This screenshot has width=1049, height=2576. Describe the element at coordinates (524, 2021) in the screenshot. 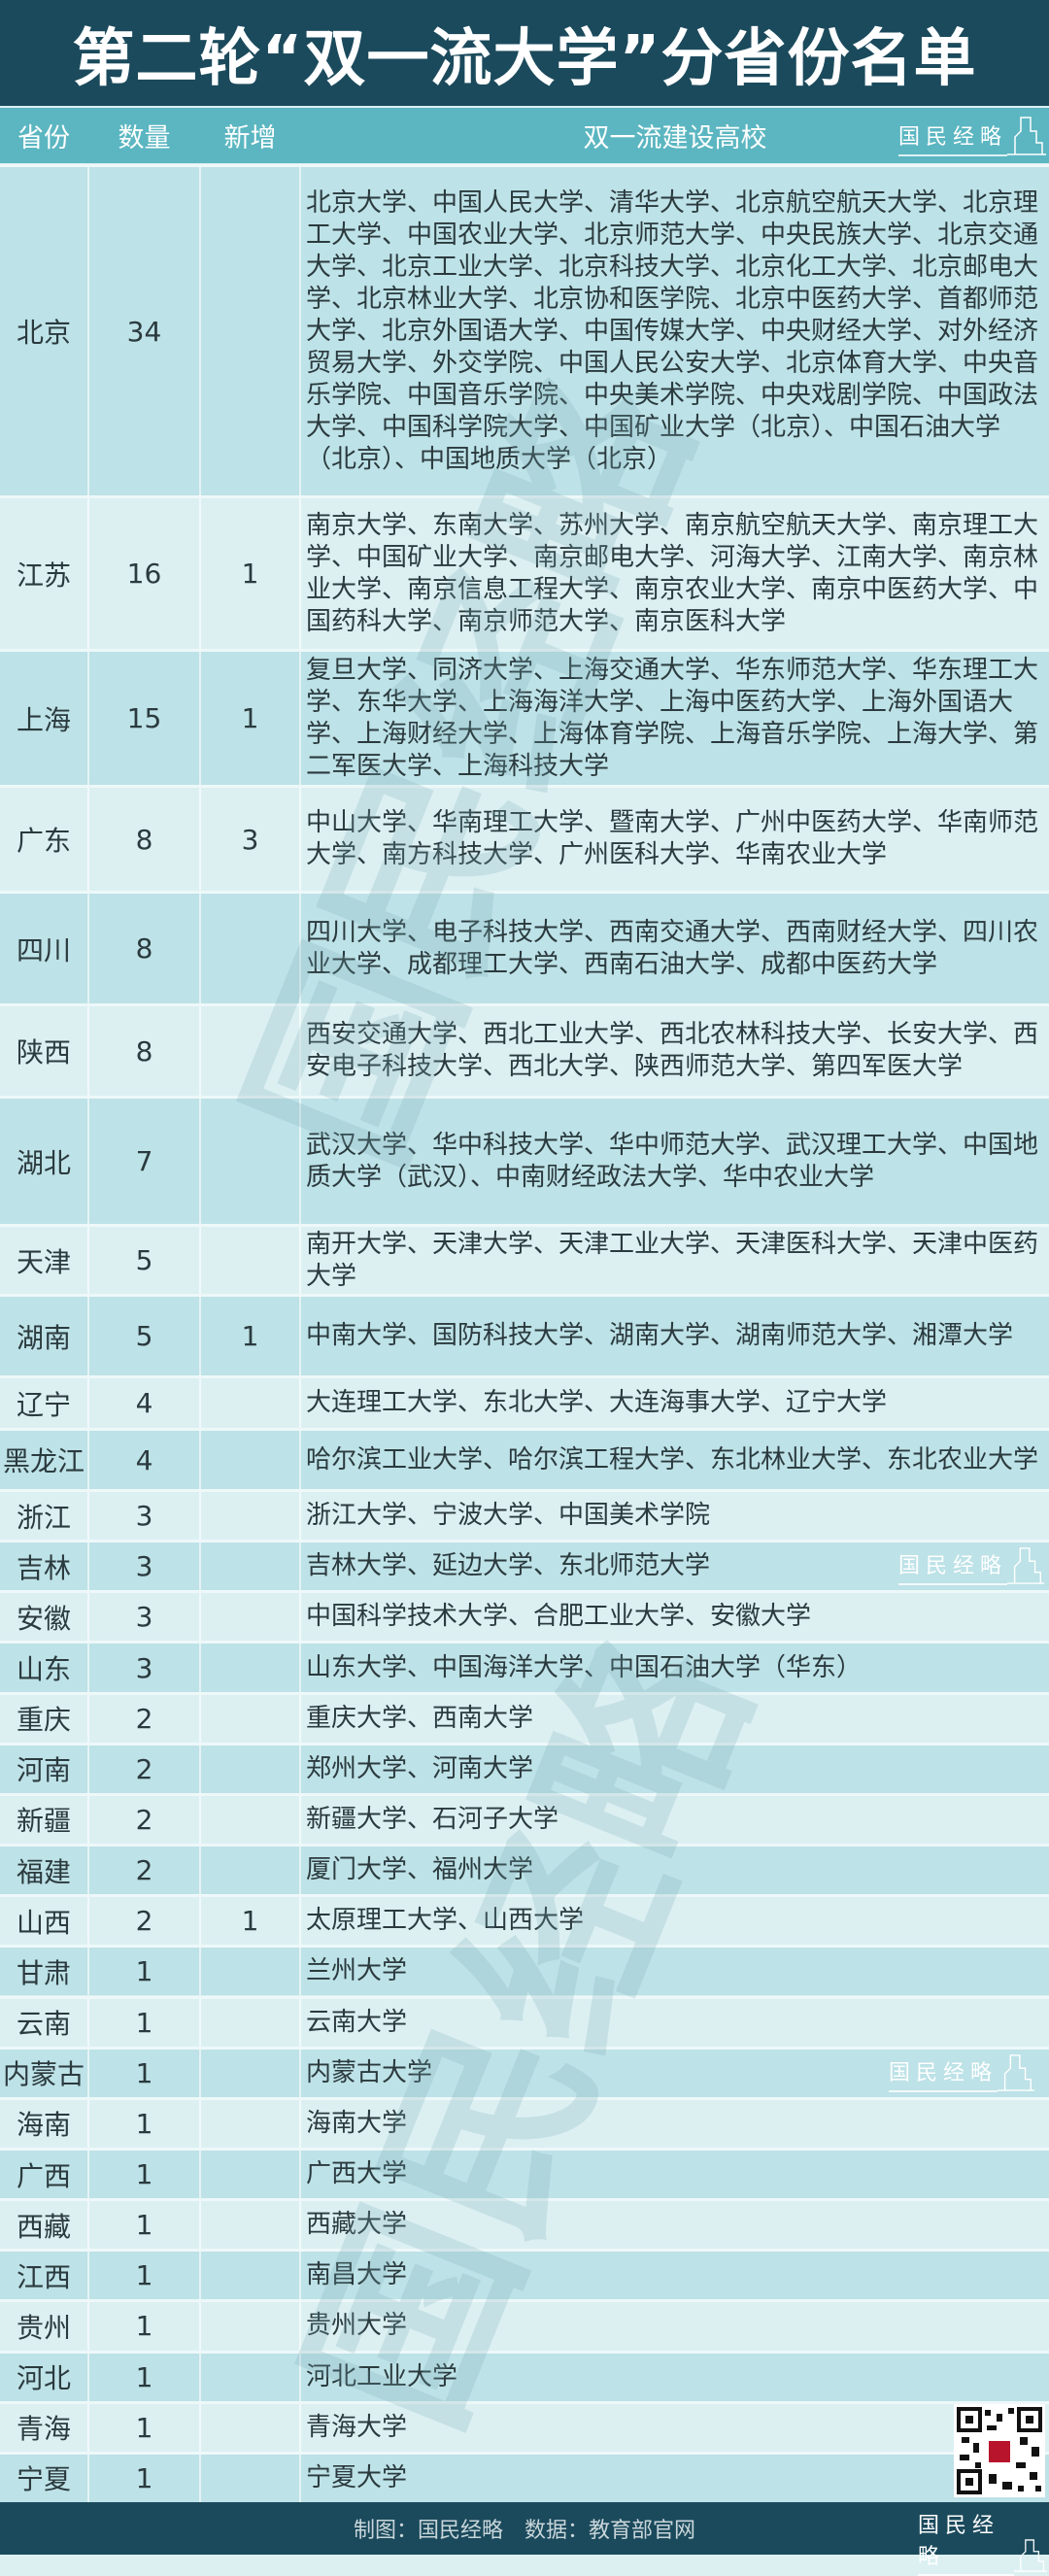

I see `table-row: 云南 1 云南大学` at that location.